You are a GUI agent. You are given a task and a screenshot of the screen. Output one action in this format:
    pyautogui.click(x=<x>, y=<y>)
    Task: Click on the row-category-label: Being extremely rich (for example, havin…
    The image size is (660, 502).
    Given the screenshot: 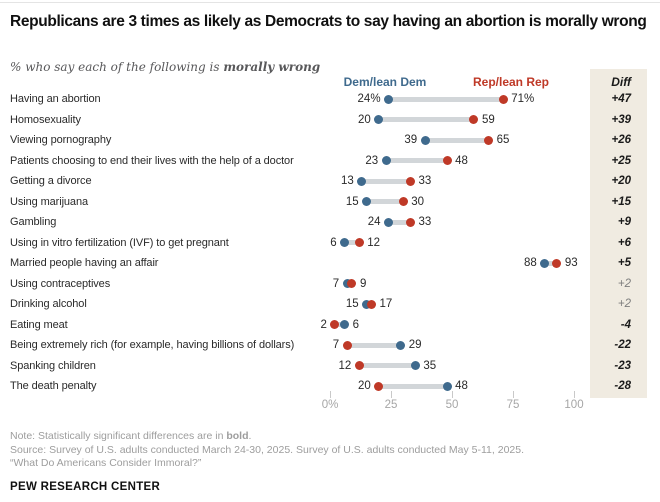 What is the action you would take?
    pyautogui.click(x=152, y=345)
    